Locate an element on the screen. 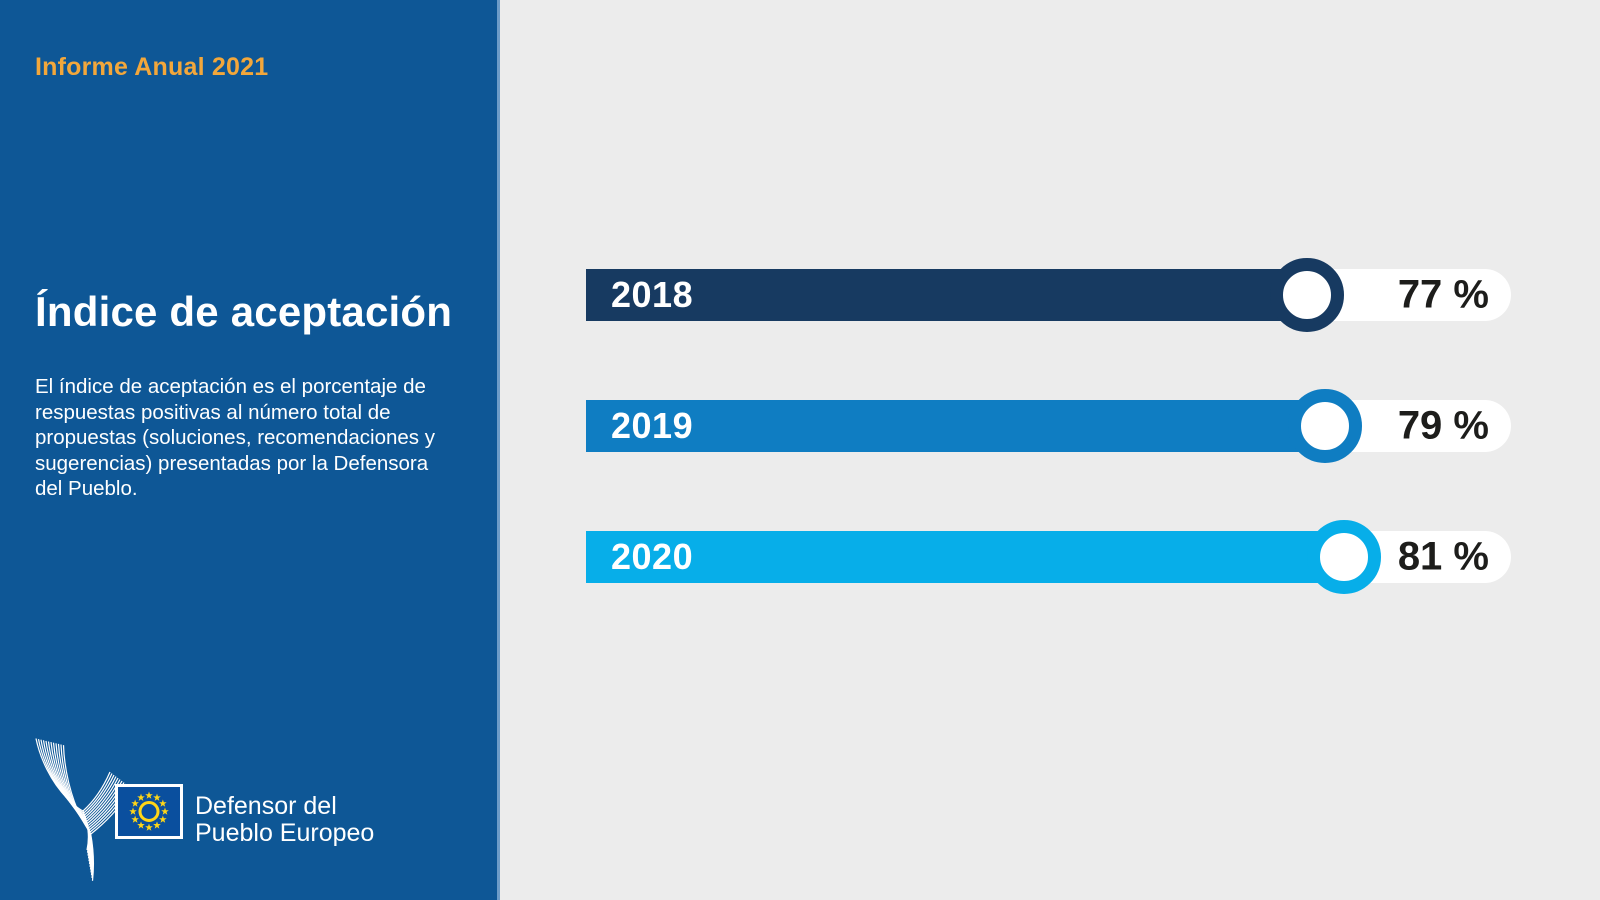 Image resolution: width=1600 pixels, height=900 pixels. value-label: 79 % is located at coordinates (1443, 425).